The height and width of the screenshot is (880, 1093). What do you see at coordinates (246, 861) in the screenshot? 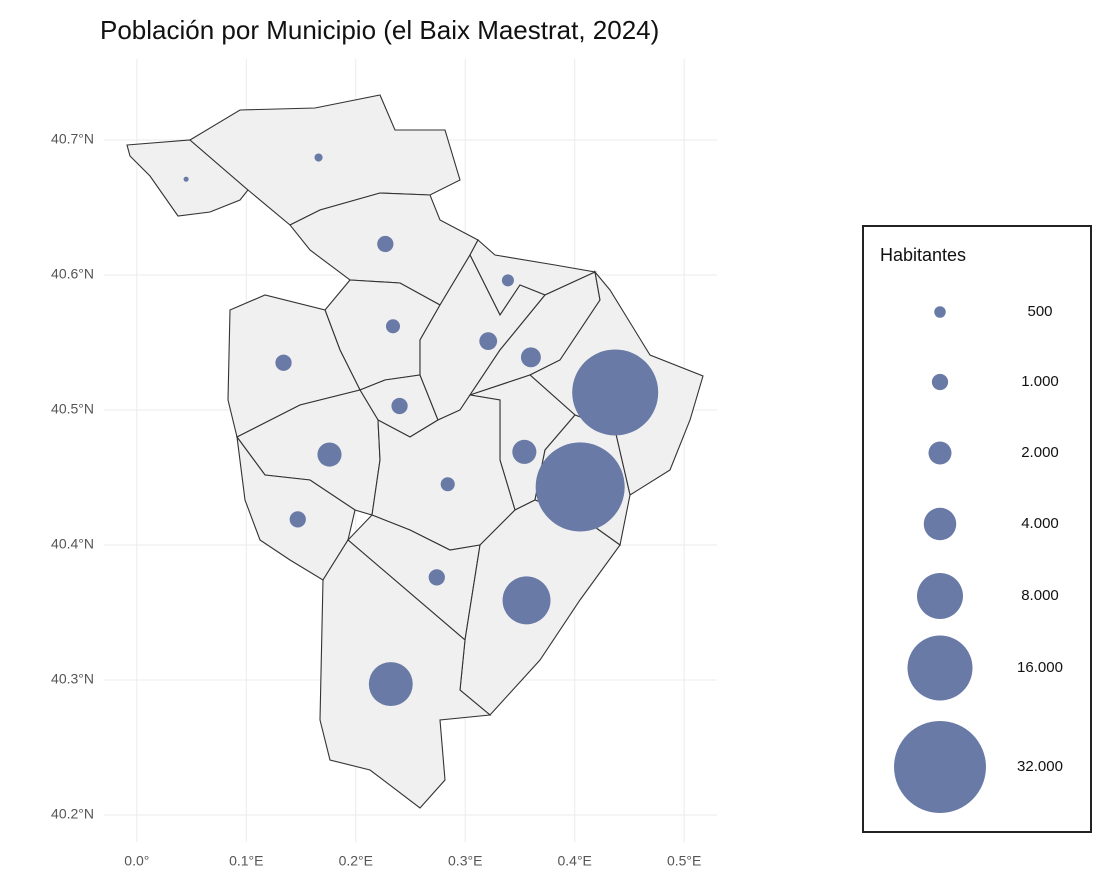
I see `x-tick-label: 0.1°E` at bounding box center [246, 861].